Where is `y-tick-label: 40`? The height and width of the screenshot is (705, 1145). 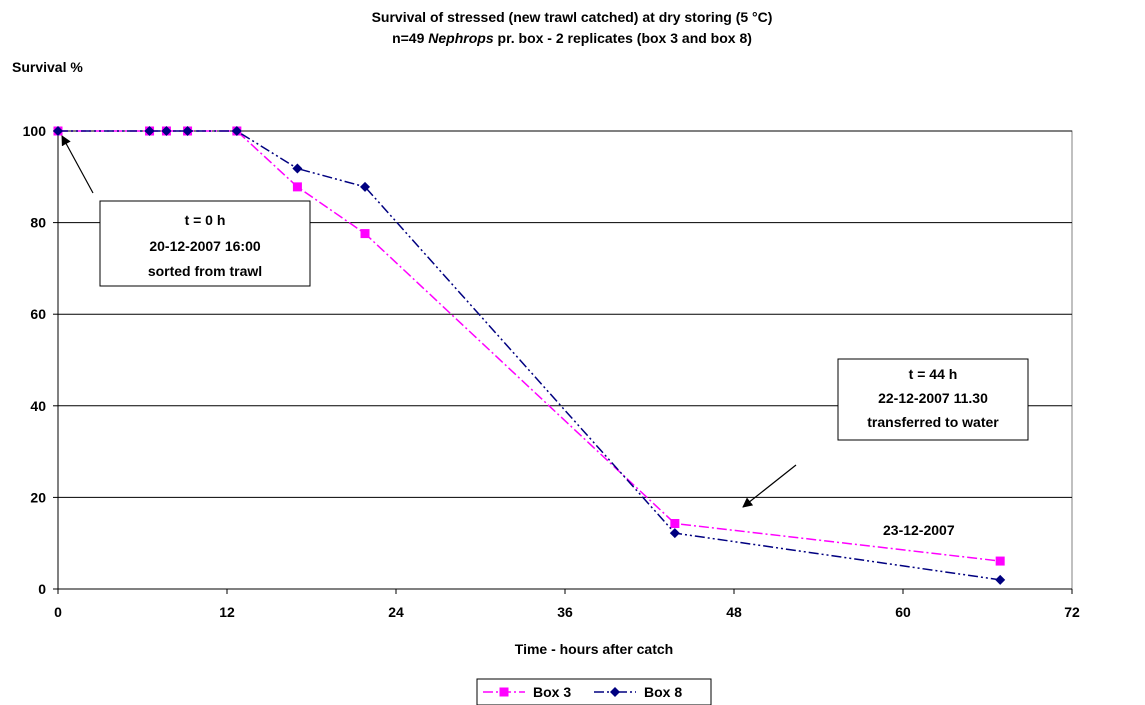
y-tick-label: 40 is located at coordinates (38, 406).